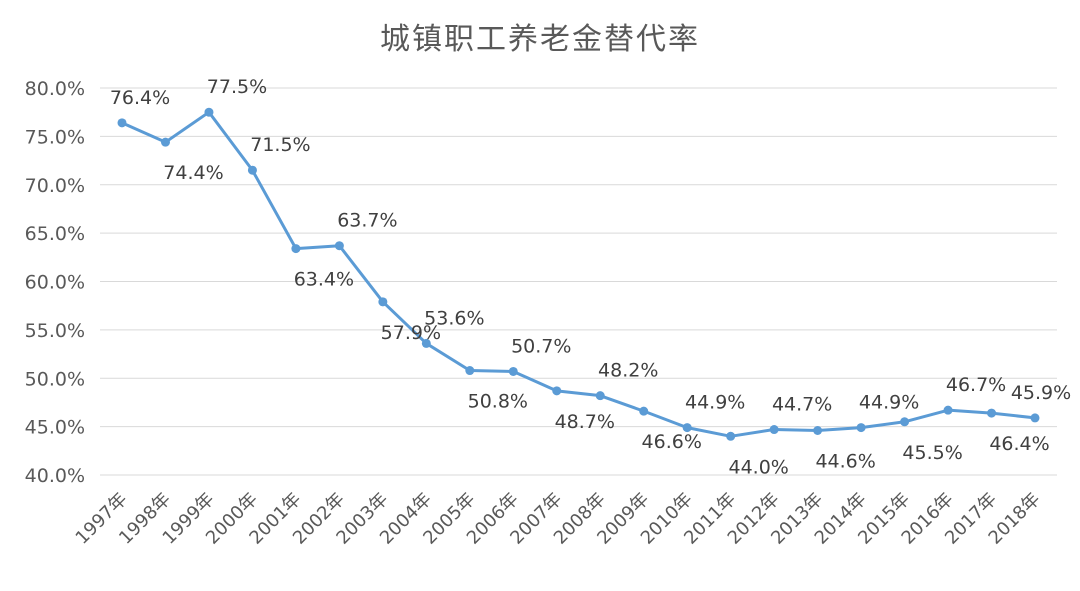 This screenshot has height=591, width=1080. I want to click on y-tick-label: 45.0%, so click(55, 428).